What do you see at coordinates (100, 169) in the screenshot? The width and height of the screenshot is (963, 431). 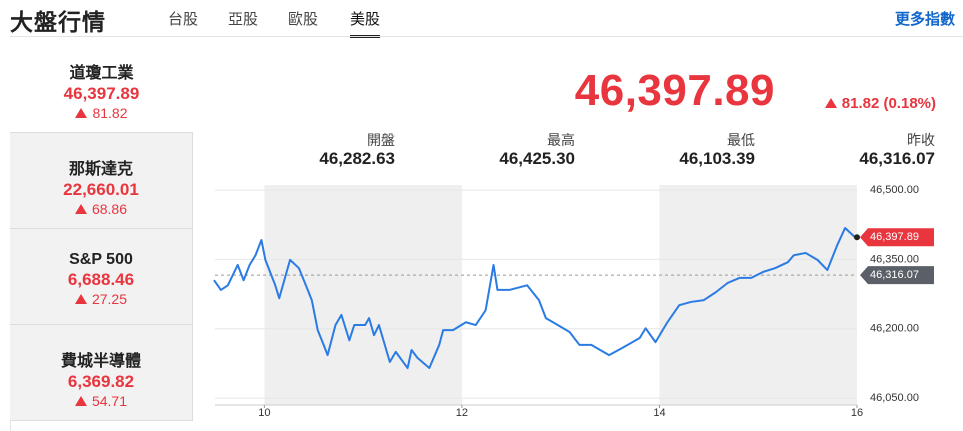 I see `index-name: 那斯達克` at bounding box center [100, 169].